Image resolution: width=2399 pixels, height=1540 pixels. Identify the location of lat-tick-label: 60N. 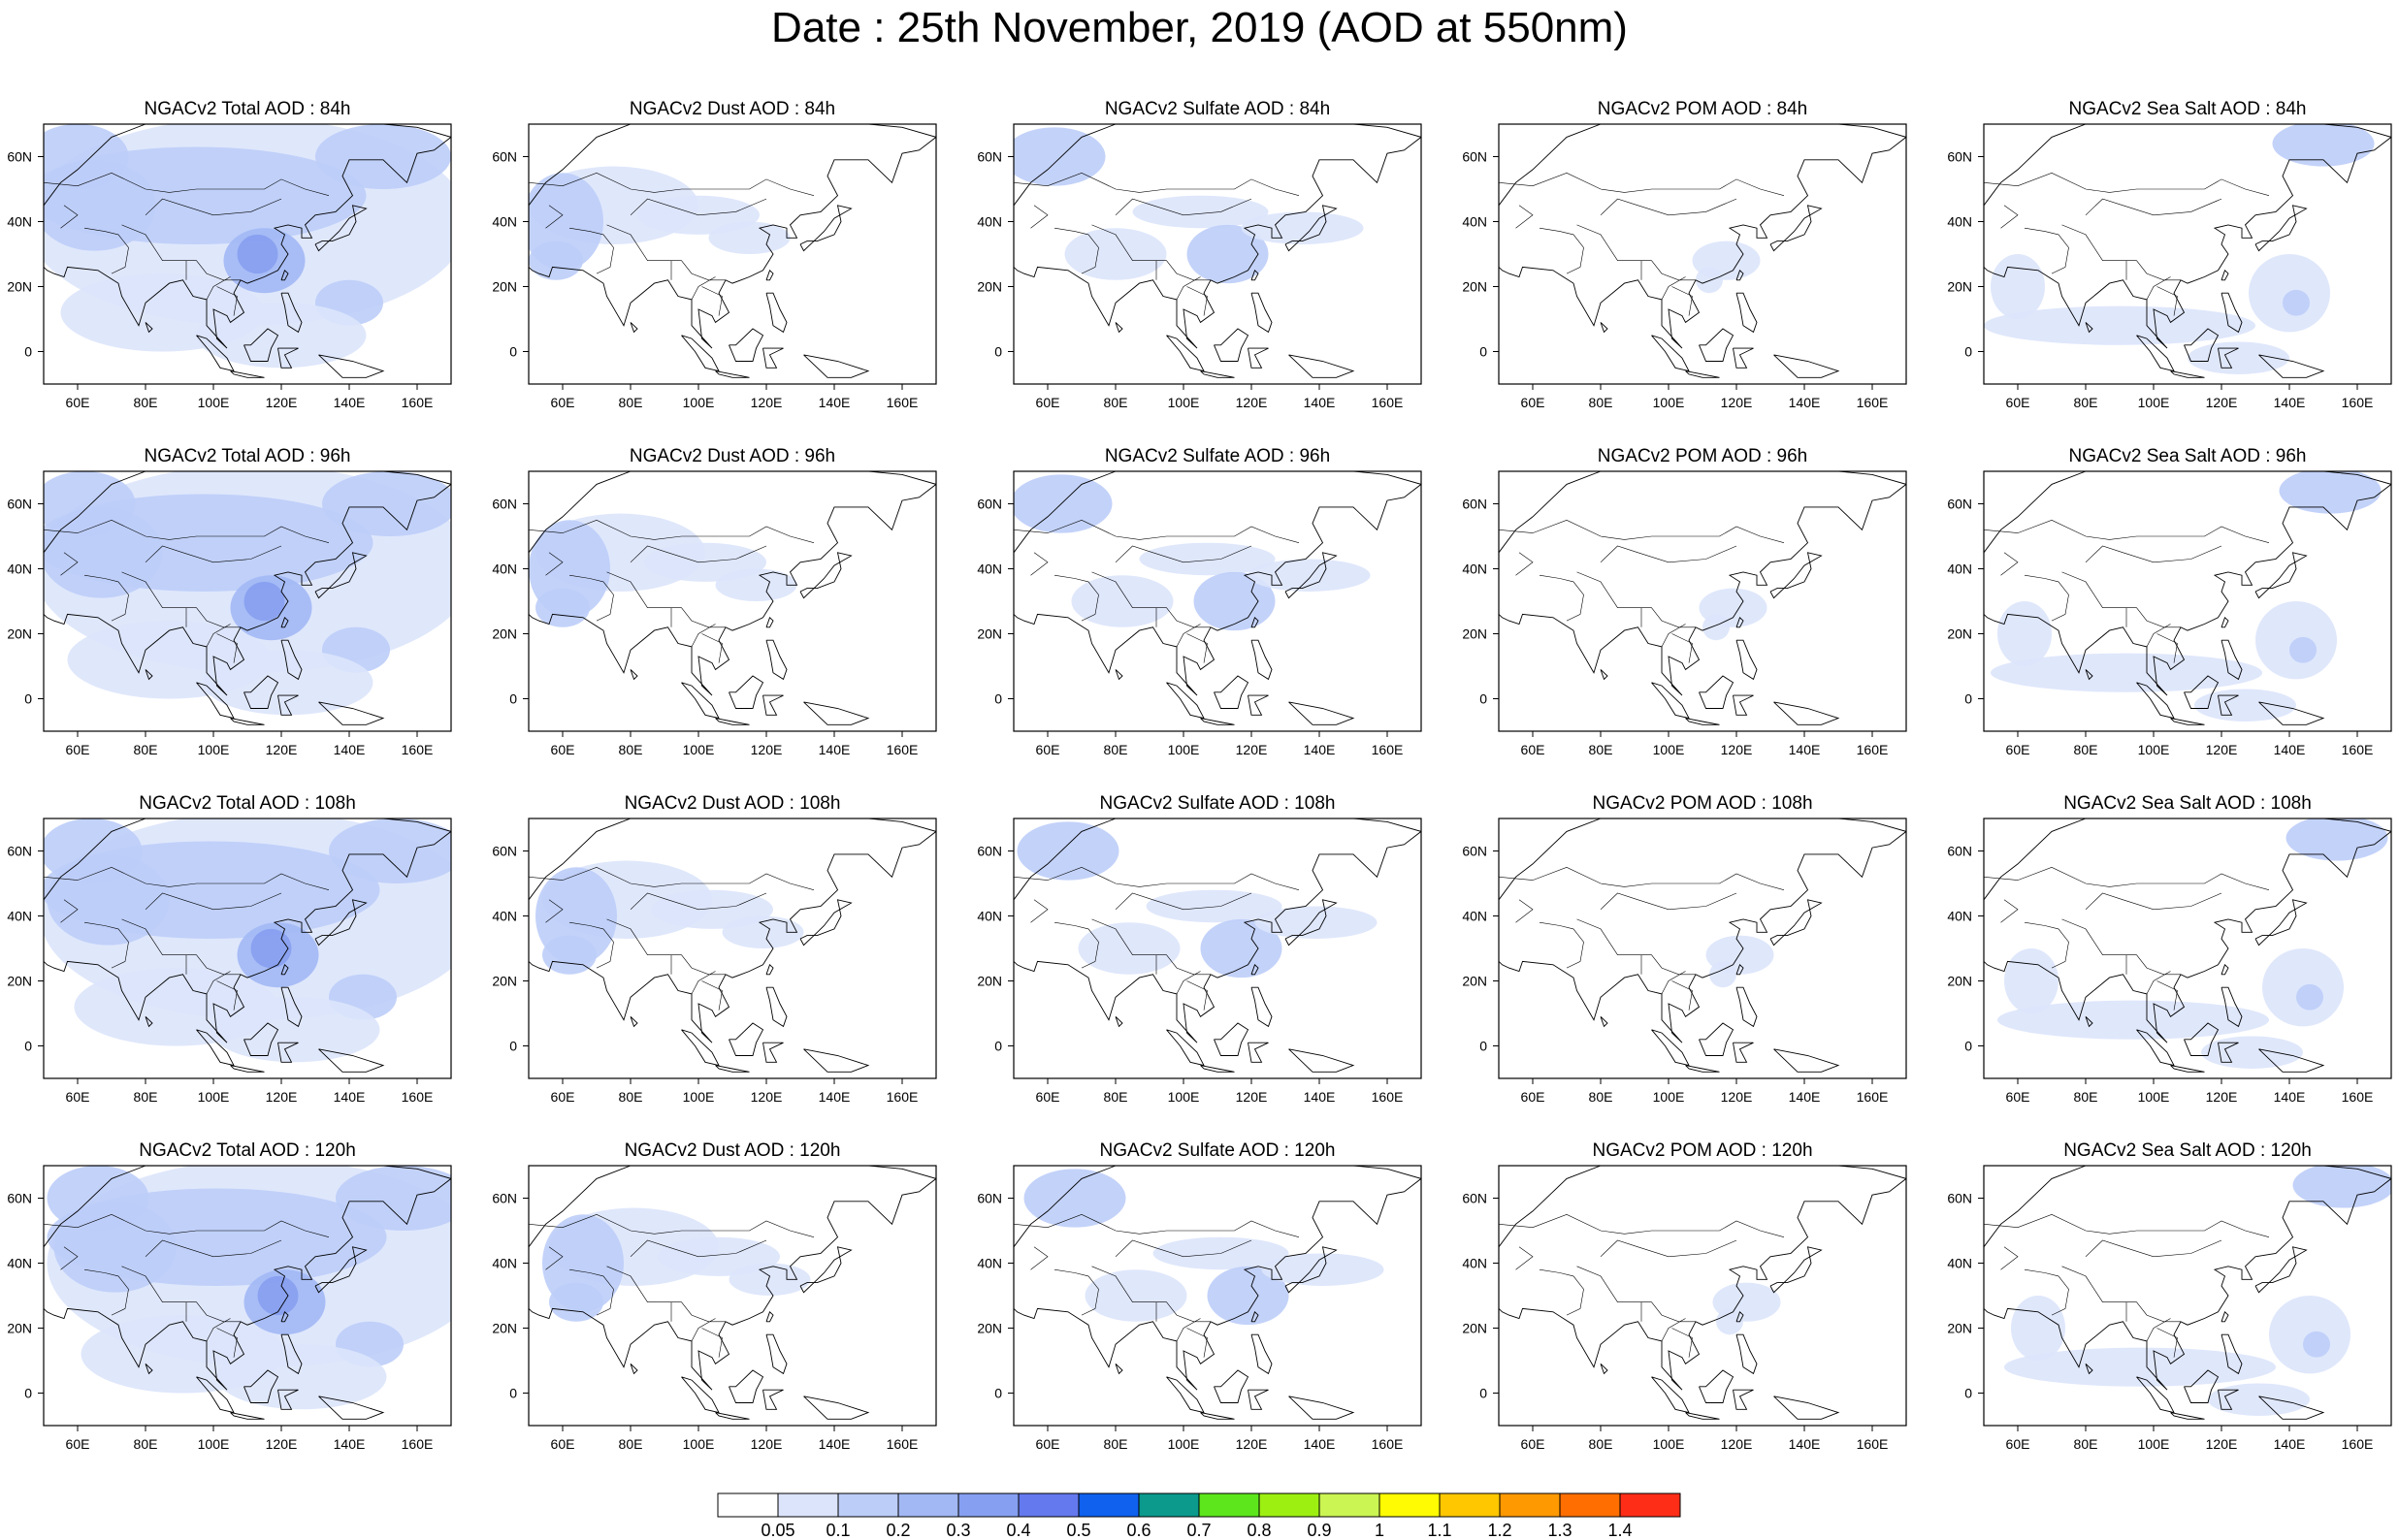
(990, 852).